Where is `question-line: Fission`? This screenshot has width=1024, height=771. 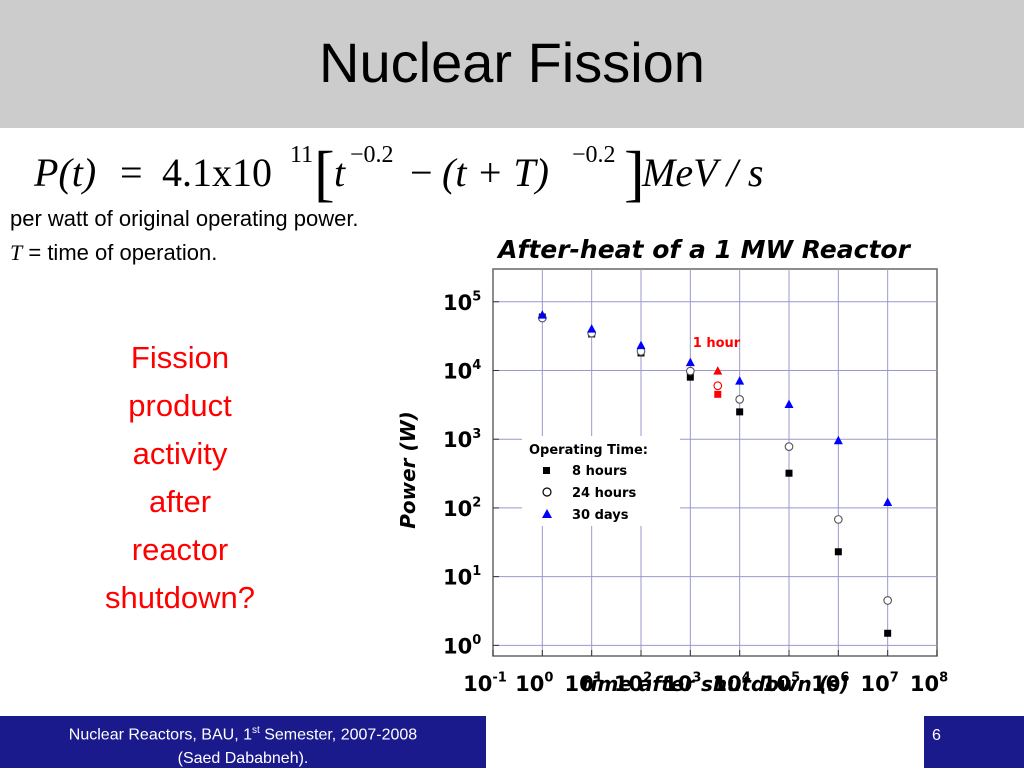 question-line: Fission is located at coordinates (180, 357).